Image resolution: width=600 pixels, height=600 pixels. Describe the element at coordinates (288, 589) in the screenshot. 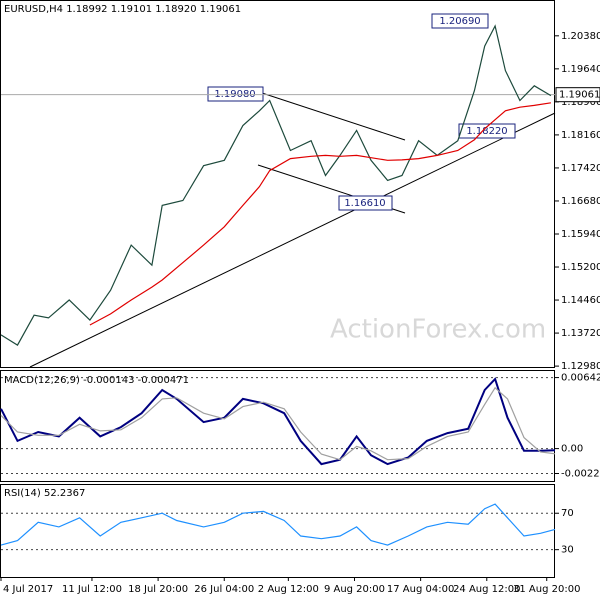

I see `x-tick-label: 2 Aug 12:00` at that location.